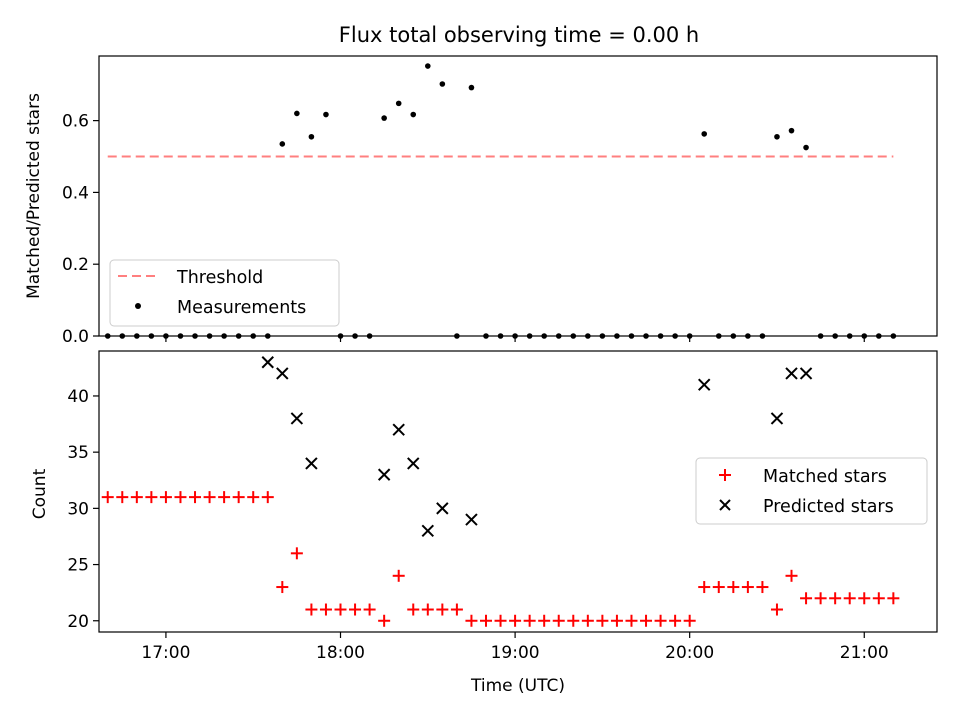 The image size is (960, 720). Describe the element at coordinates (224, 293) in the screenshot. I see `ratio-legend: Threshold Measurements` at that location.